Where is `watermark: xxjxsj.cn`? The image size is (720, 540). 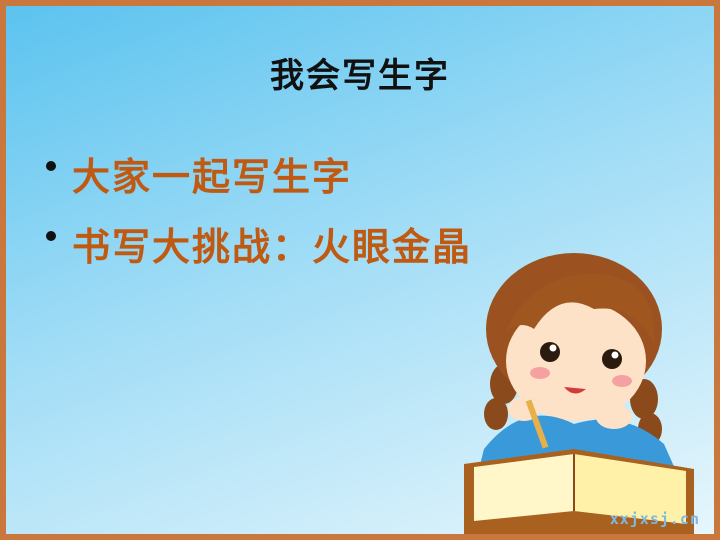 watermark: xxjxsj.cn is located at coordinates (654, 519).